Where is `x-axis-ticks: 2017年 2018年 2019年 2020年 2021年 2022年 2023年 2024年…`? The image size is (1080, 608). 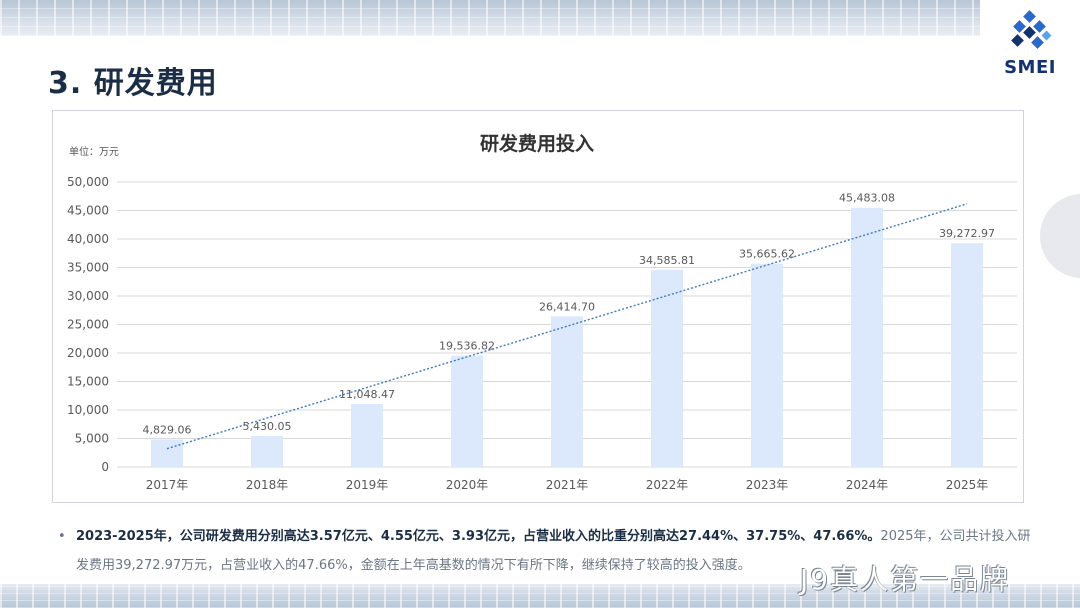
x-axis-ticks: 2017年 2018年 2019年 2020年 2021年 2022年 2023年 2024年… is located at coordinates (567, 485).